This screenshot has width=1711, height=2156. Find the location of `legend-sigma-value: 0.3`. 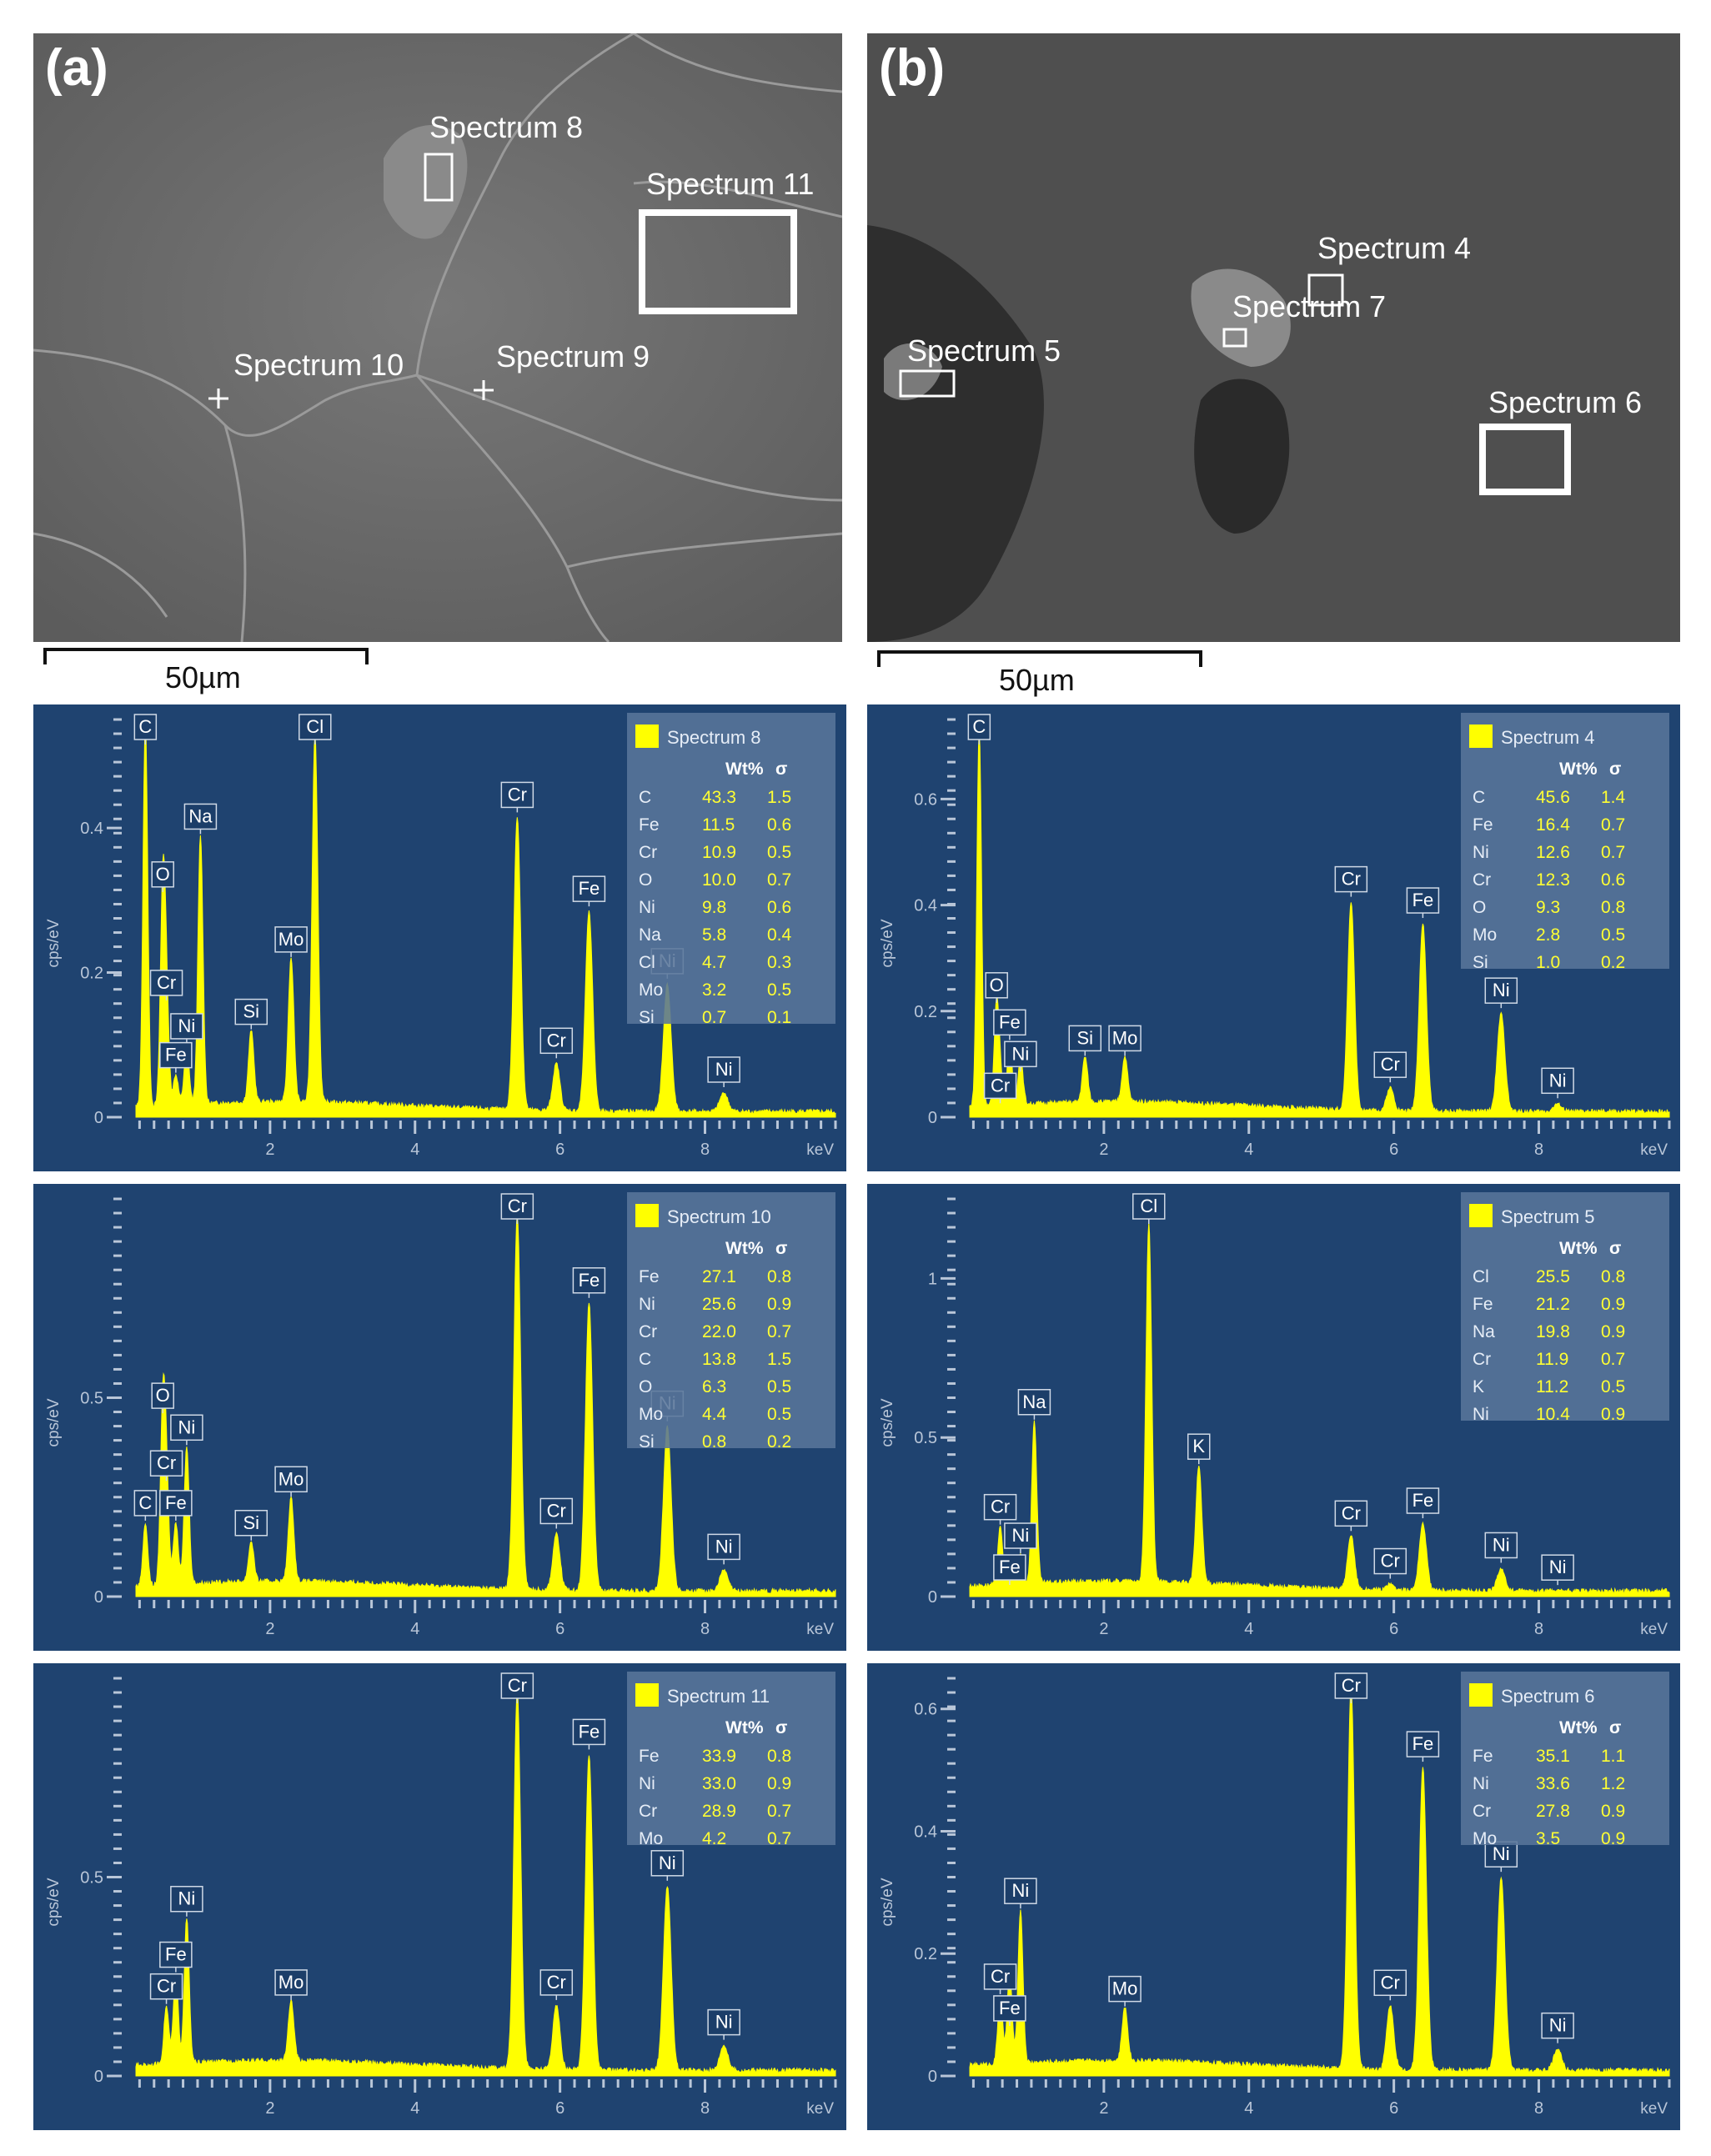

legend-sigma-value: 0.3 is located at coordinates (779, 962).